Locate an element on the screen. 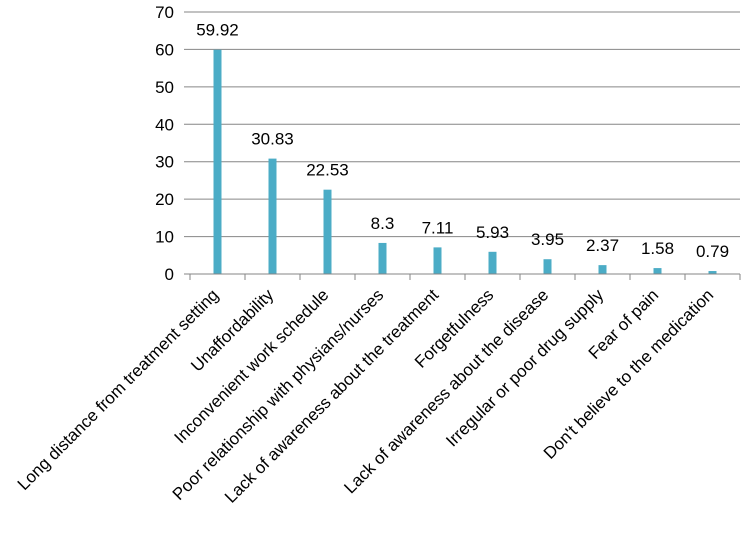 This screenshot has height=544, width=750. y-tick-label: 40 is located at coordinates (164, 124).